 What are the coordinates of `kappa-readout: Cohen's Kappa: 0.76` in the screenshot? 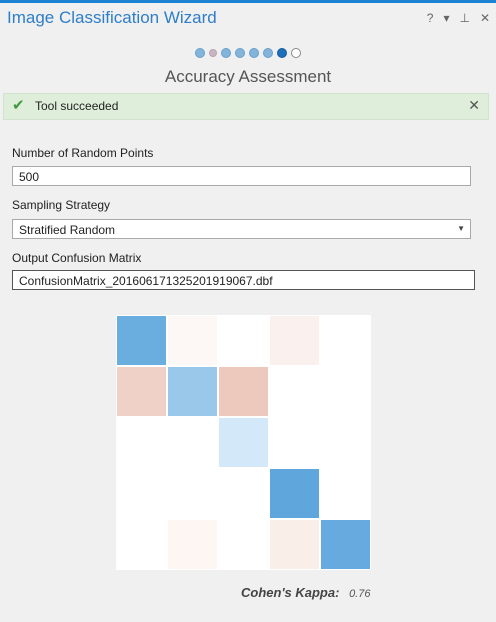 It's located at (305, 592).